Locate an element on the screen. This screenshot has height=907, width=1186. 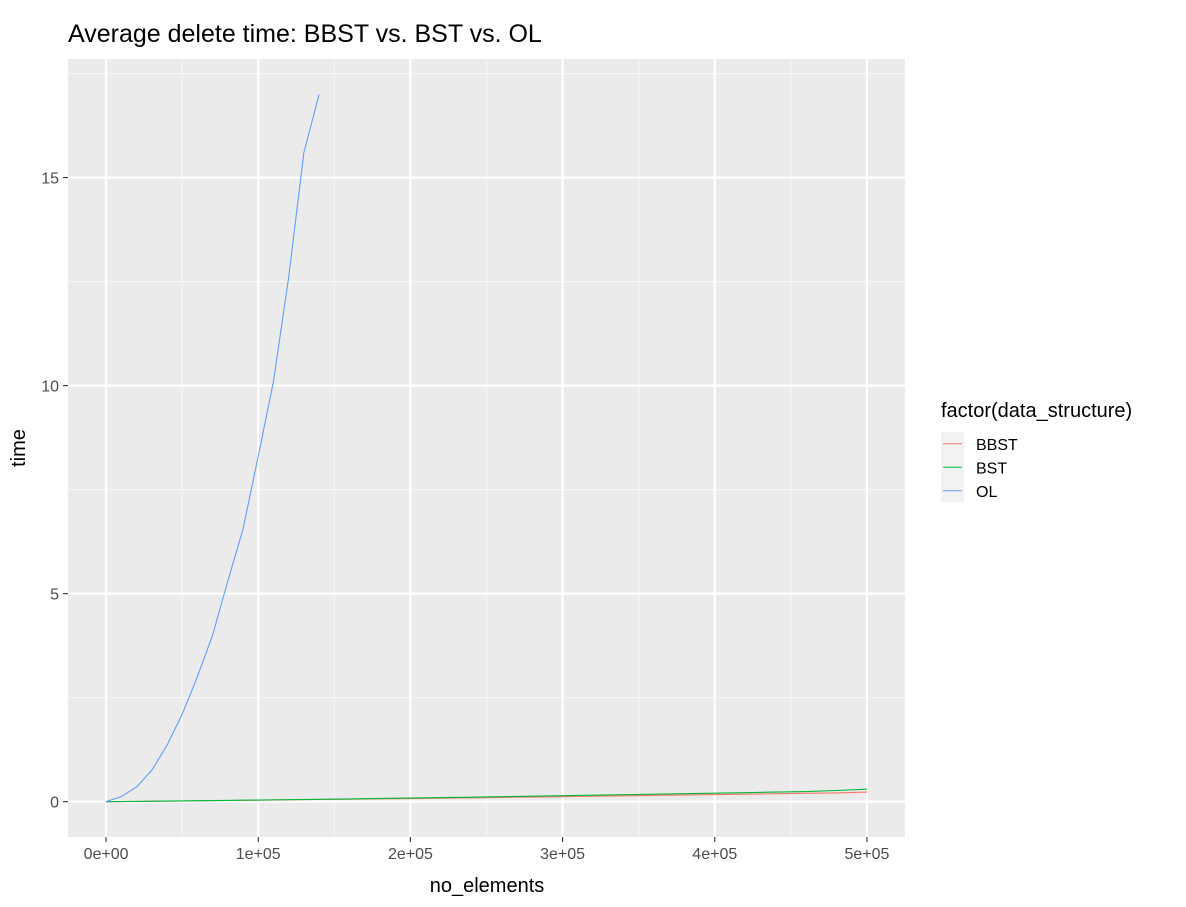
y-axis: 0 5 10 15 is located at coordinates (54, 491).